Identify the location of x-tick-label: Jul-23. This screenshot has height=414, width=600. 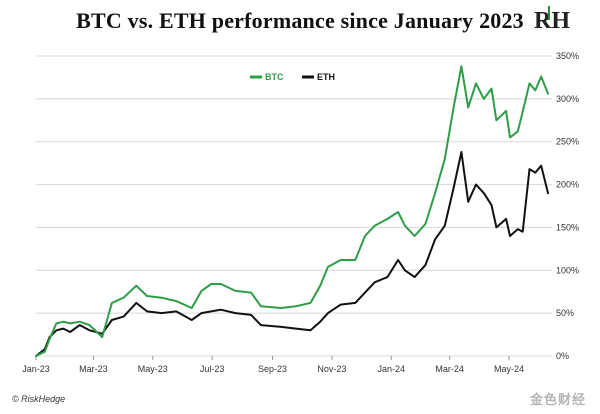
(212, 369).